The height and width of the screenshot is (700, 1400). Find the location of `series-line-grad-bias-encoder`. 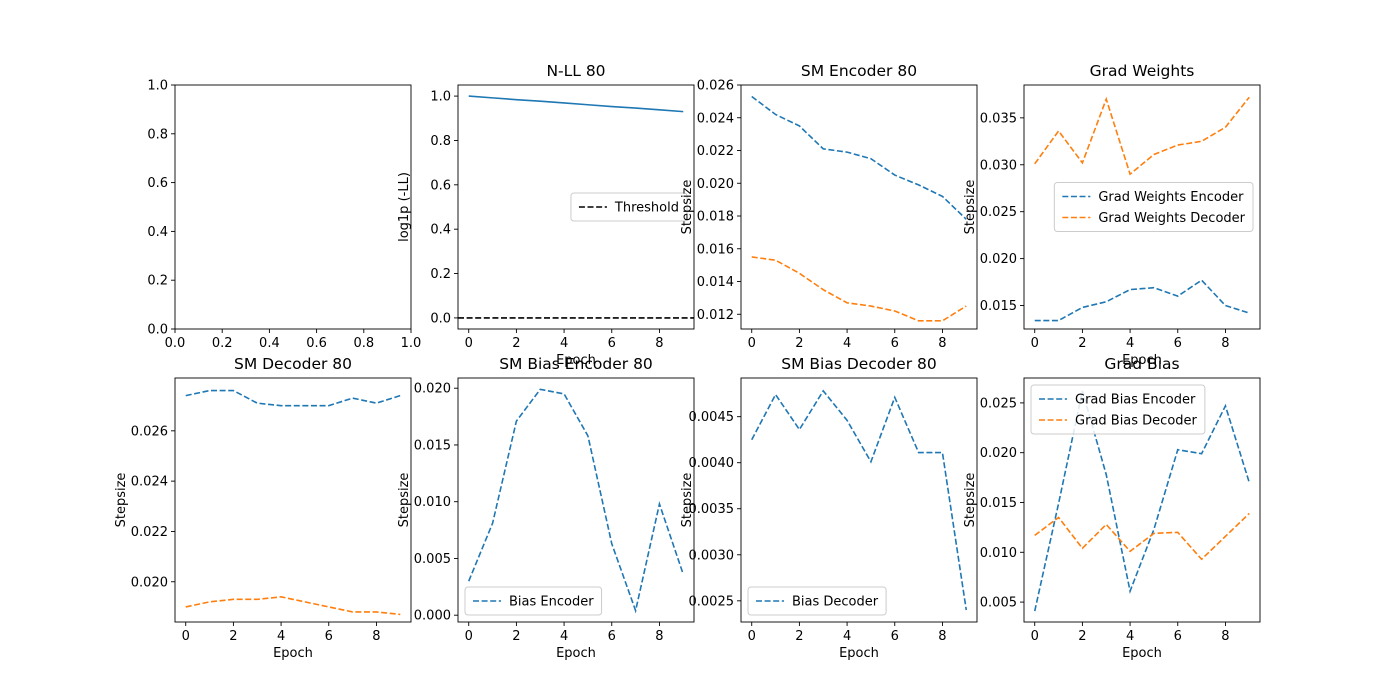

series-line-grad-bias-encoder is located at coordinates (1142, 501).